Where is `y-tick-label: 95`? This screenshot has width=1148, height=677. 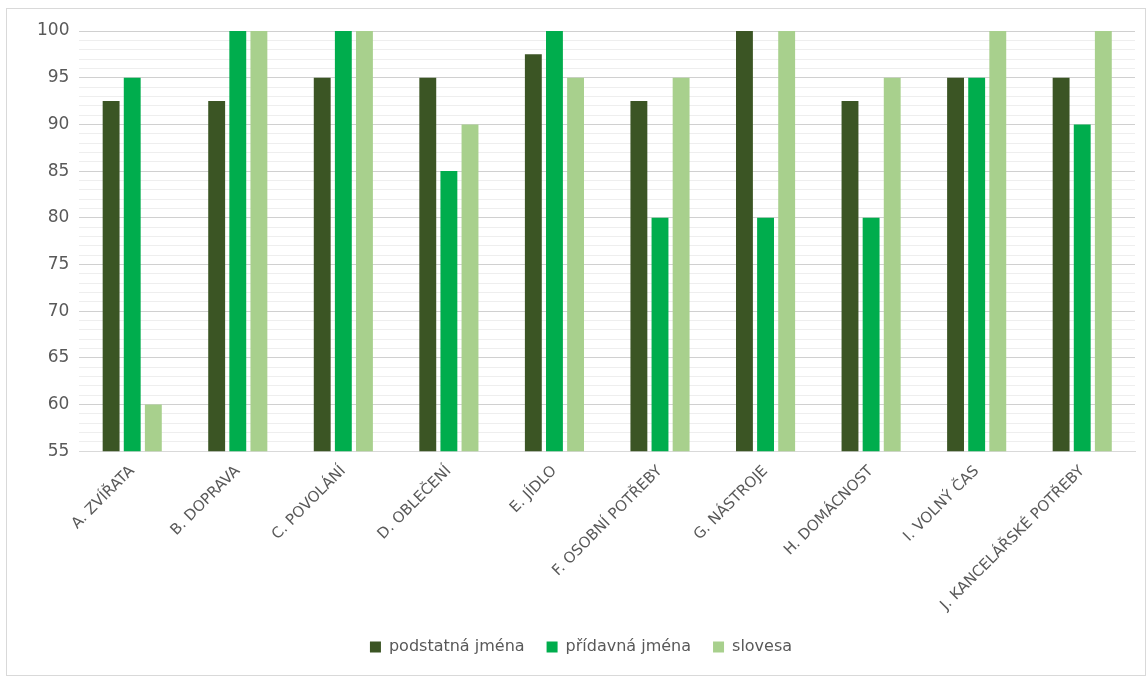
y-tick-label: 95 is located at coordinates (58, 76).